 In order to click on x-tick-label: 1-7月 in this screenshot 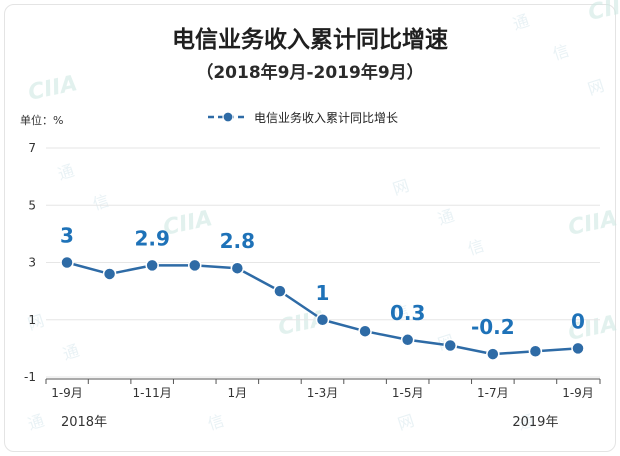, I will do `click(493, 393)`.